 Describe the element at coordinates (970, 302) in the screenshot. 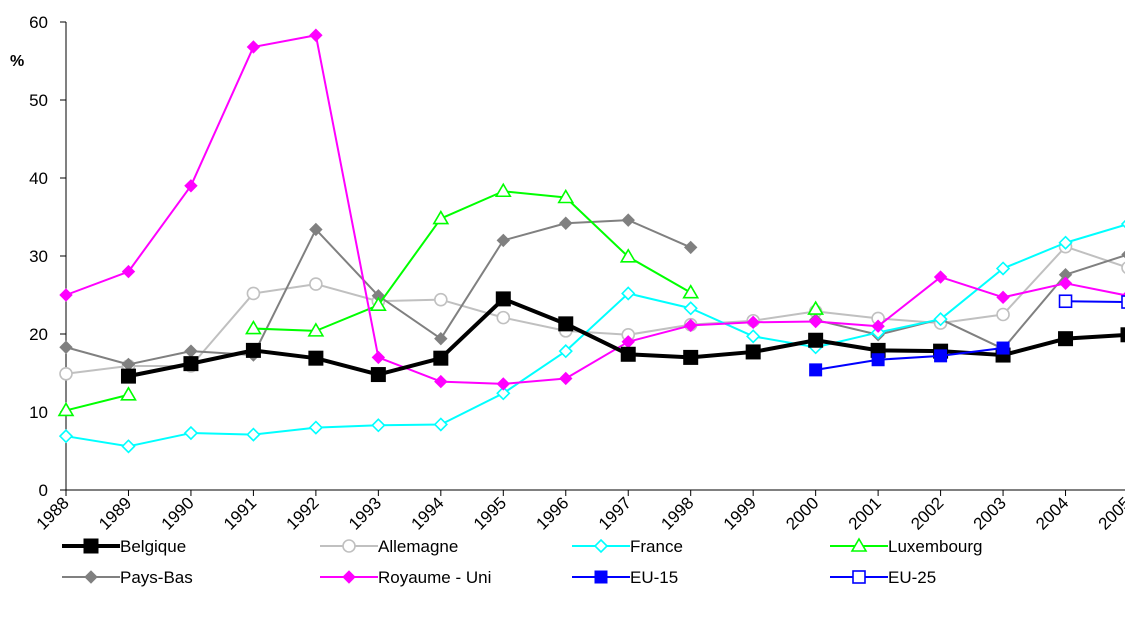

I see `series-line-pays-bas` at that location.